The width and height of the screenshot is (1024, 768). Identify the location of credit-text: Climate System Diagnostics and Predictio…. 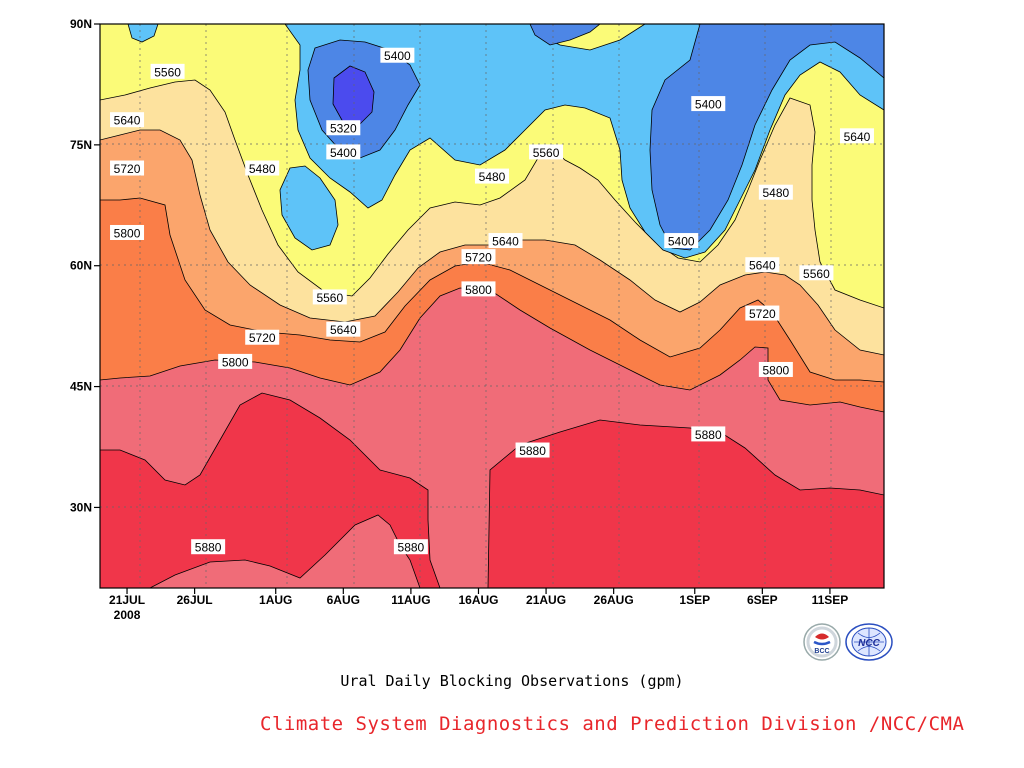
(612, 724).